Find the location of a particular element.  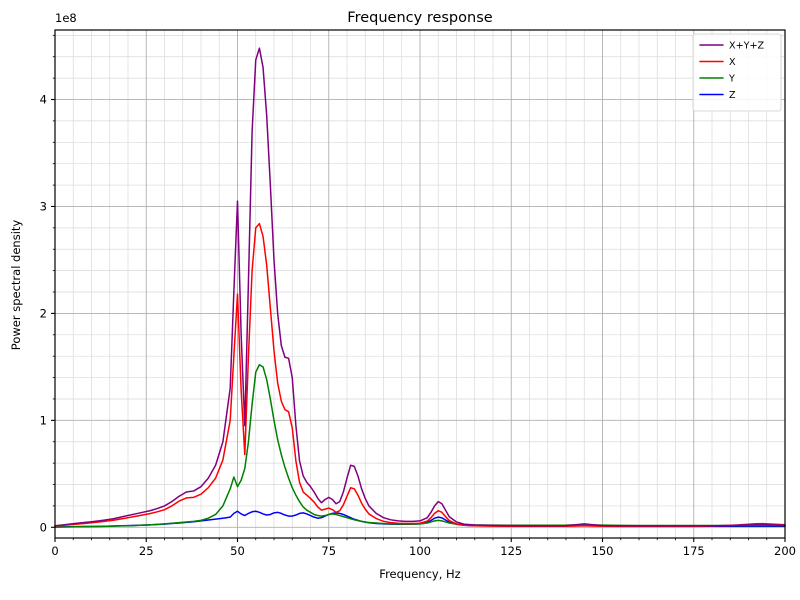

ytick-label: 3 is located at coordinates (43, 206).